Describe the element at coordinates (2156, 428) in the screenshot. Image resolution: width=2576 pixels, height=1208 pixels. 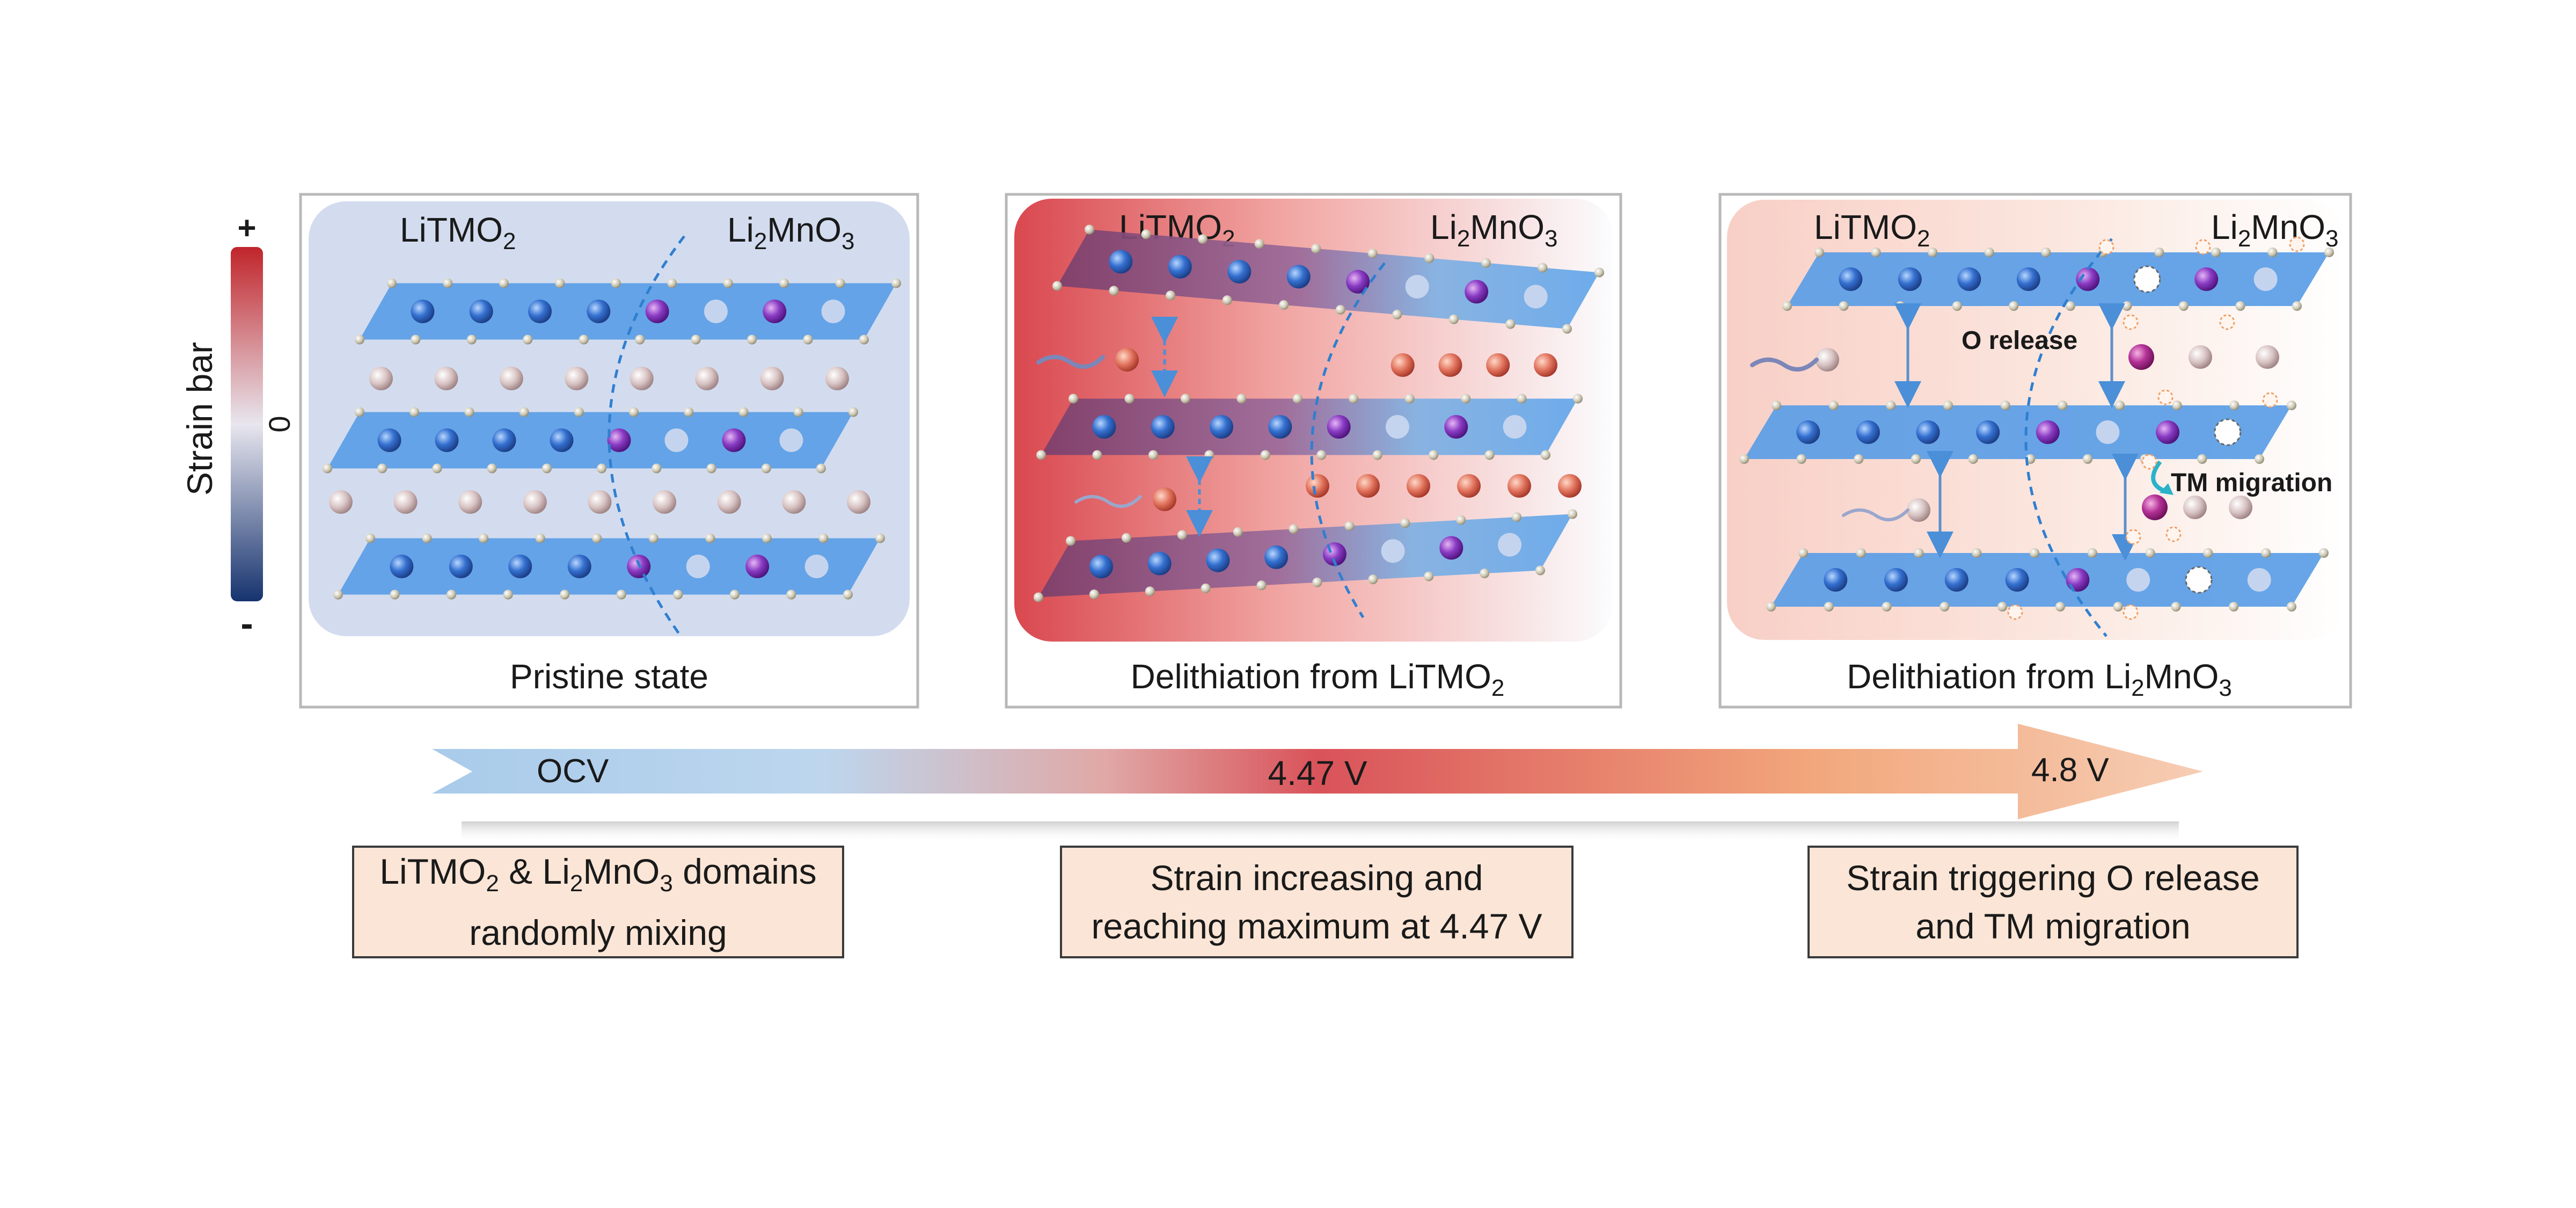
I see `released-oxygen` at that location.